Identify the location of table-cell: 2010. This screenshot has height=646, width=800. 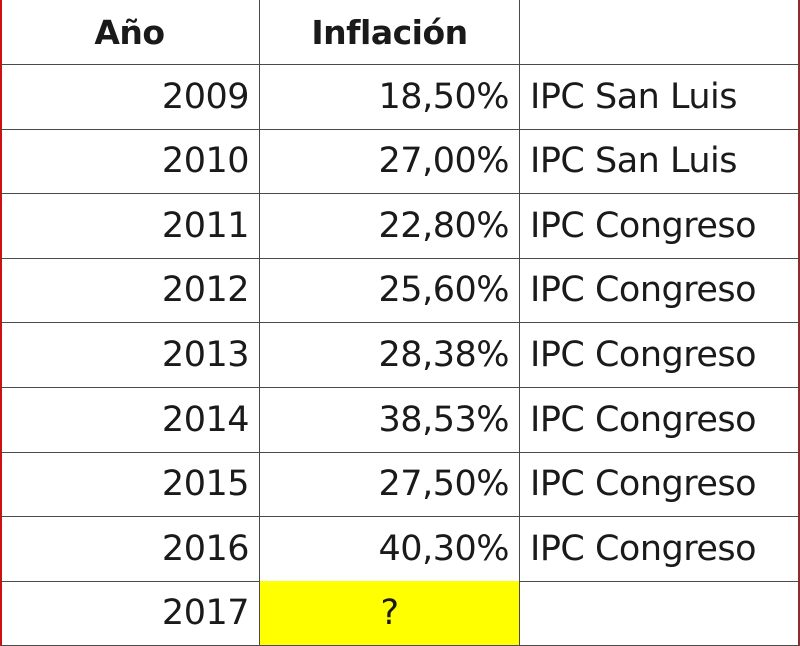
(130, 162).